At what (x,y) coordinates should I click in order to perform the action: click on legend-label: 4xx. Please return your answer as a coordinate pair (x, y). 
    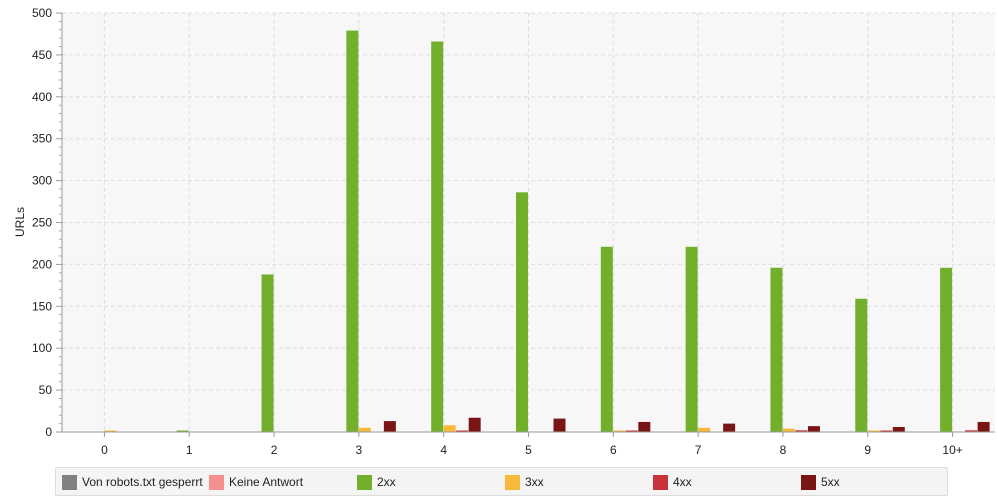
    Looking at the image, I should click on (682, 482).